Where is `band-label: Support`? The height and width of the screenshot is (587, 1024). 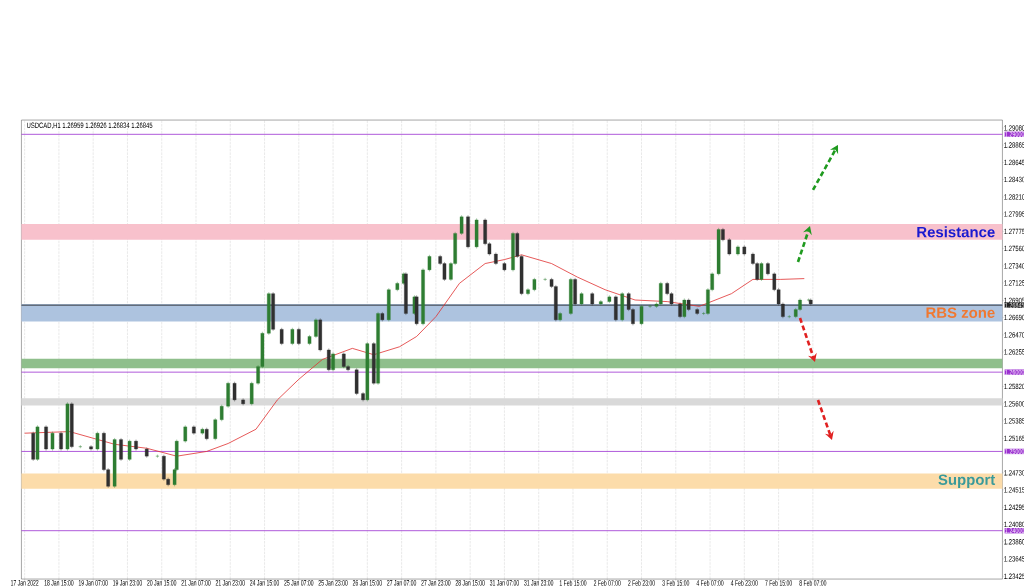
band-label: Support is located at coordinates (967, 481).